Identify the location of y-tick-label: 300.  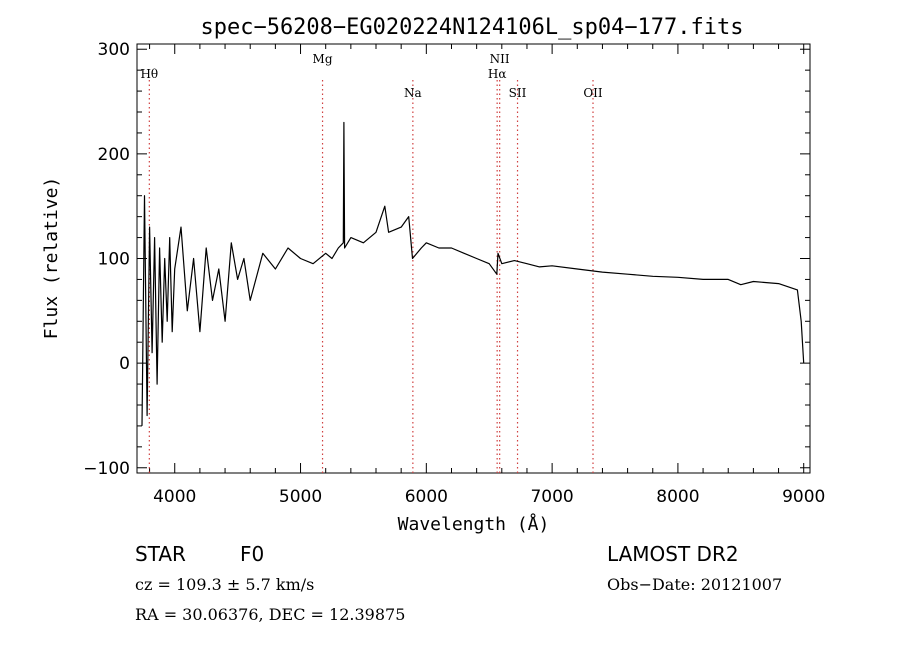
(114, 50).